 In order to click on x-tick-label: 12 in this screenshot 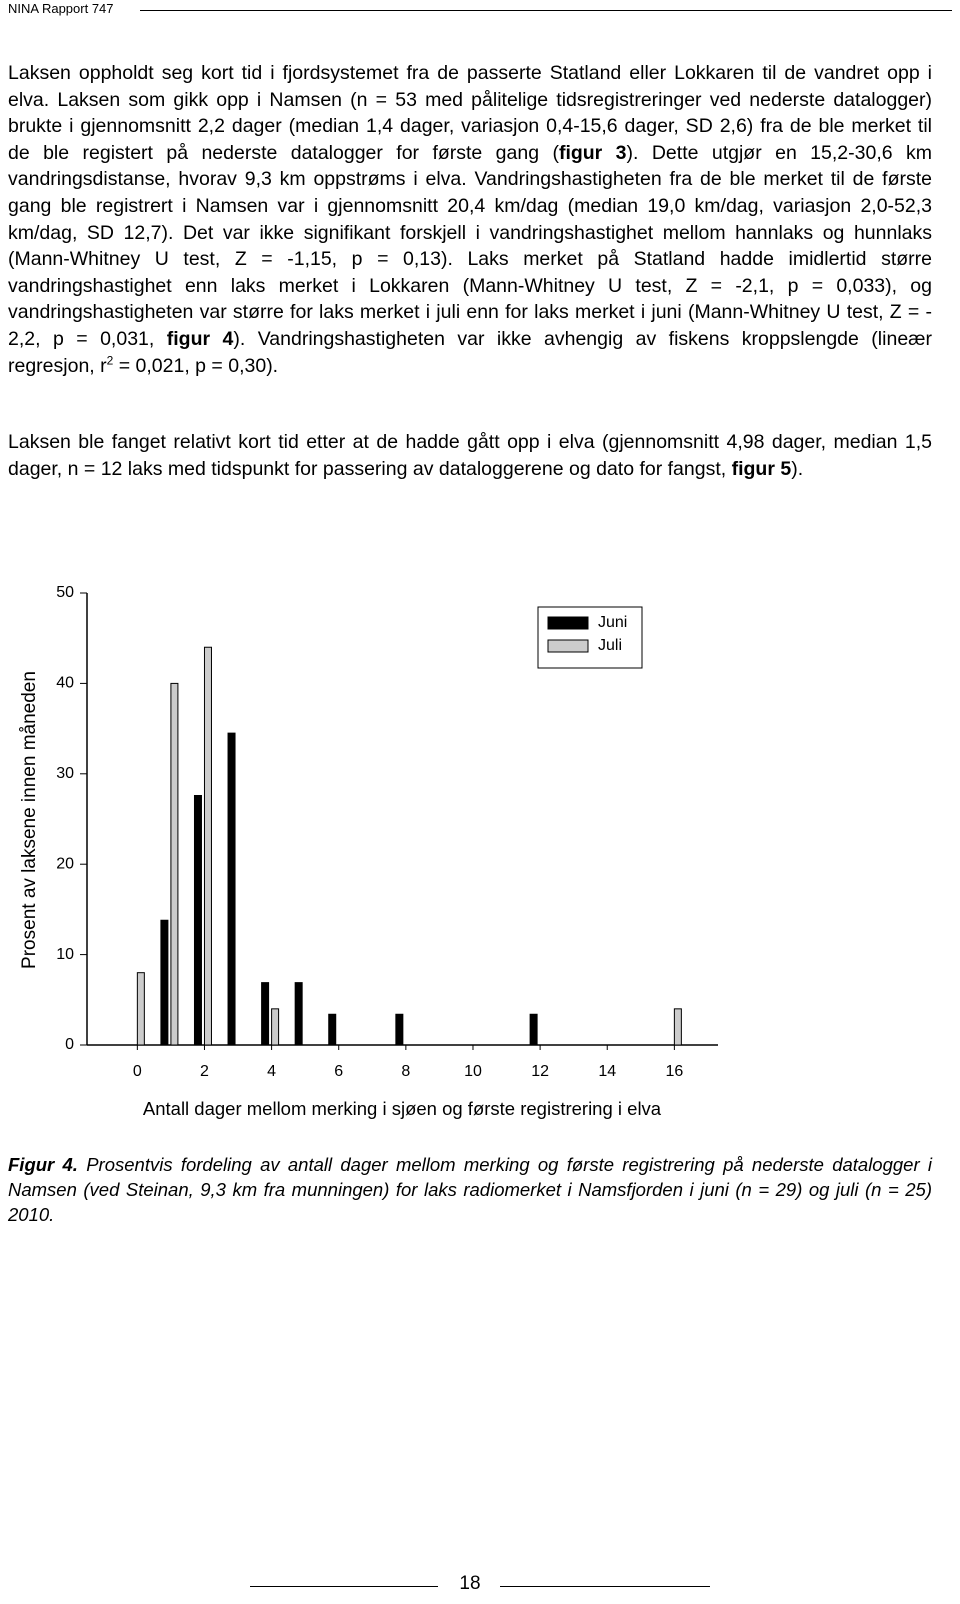, I will do `click(540, 1071)`.